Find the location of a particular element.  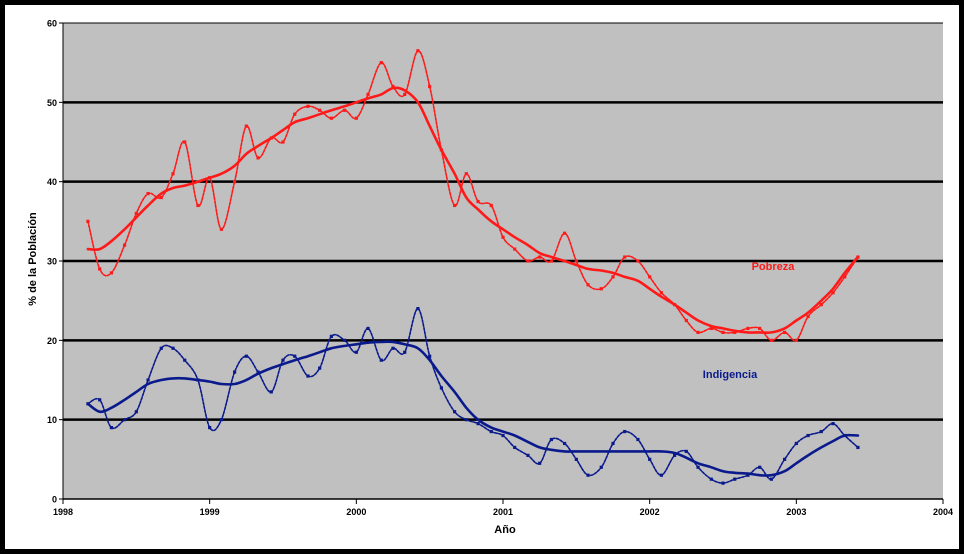

x-axis-label: Año is located at coordinates (505, 530).